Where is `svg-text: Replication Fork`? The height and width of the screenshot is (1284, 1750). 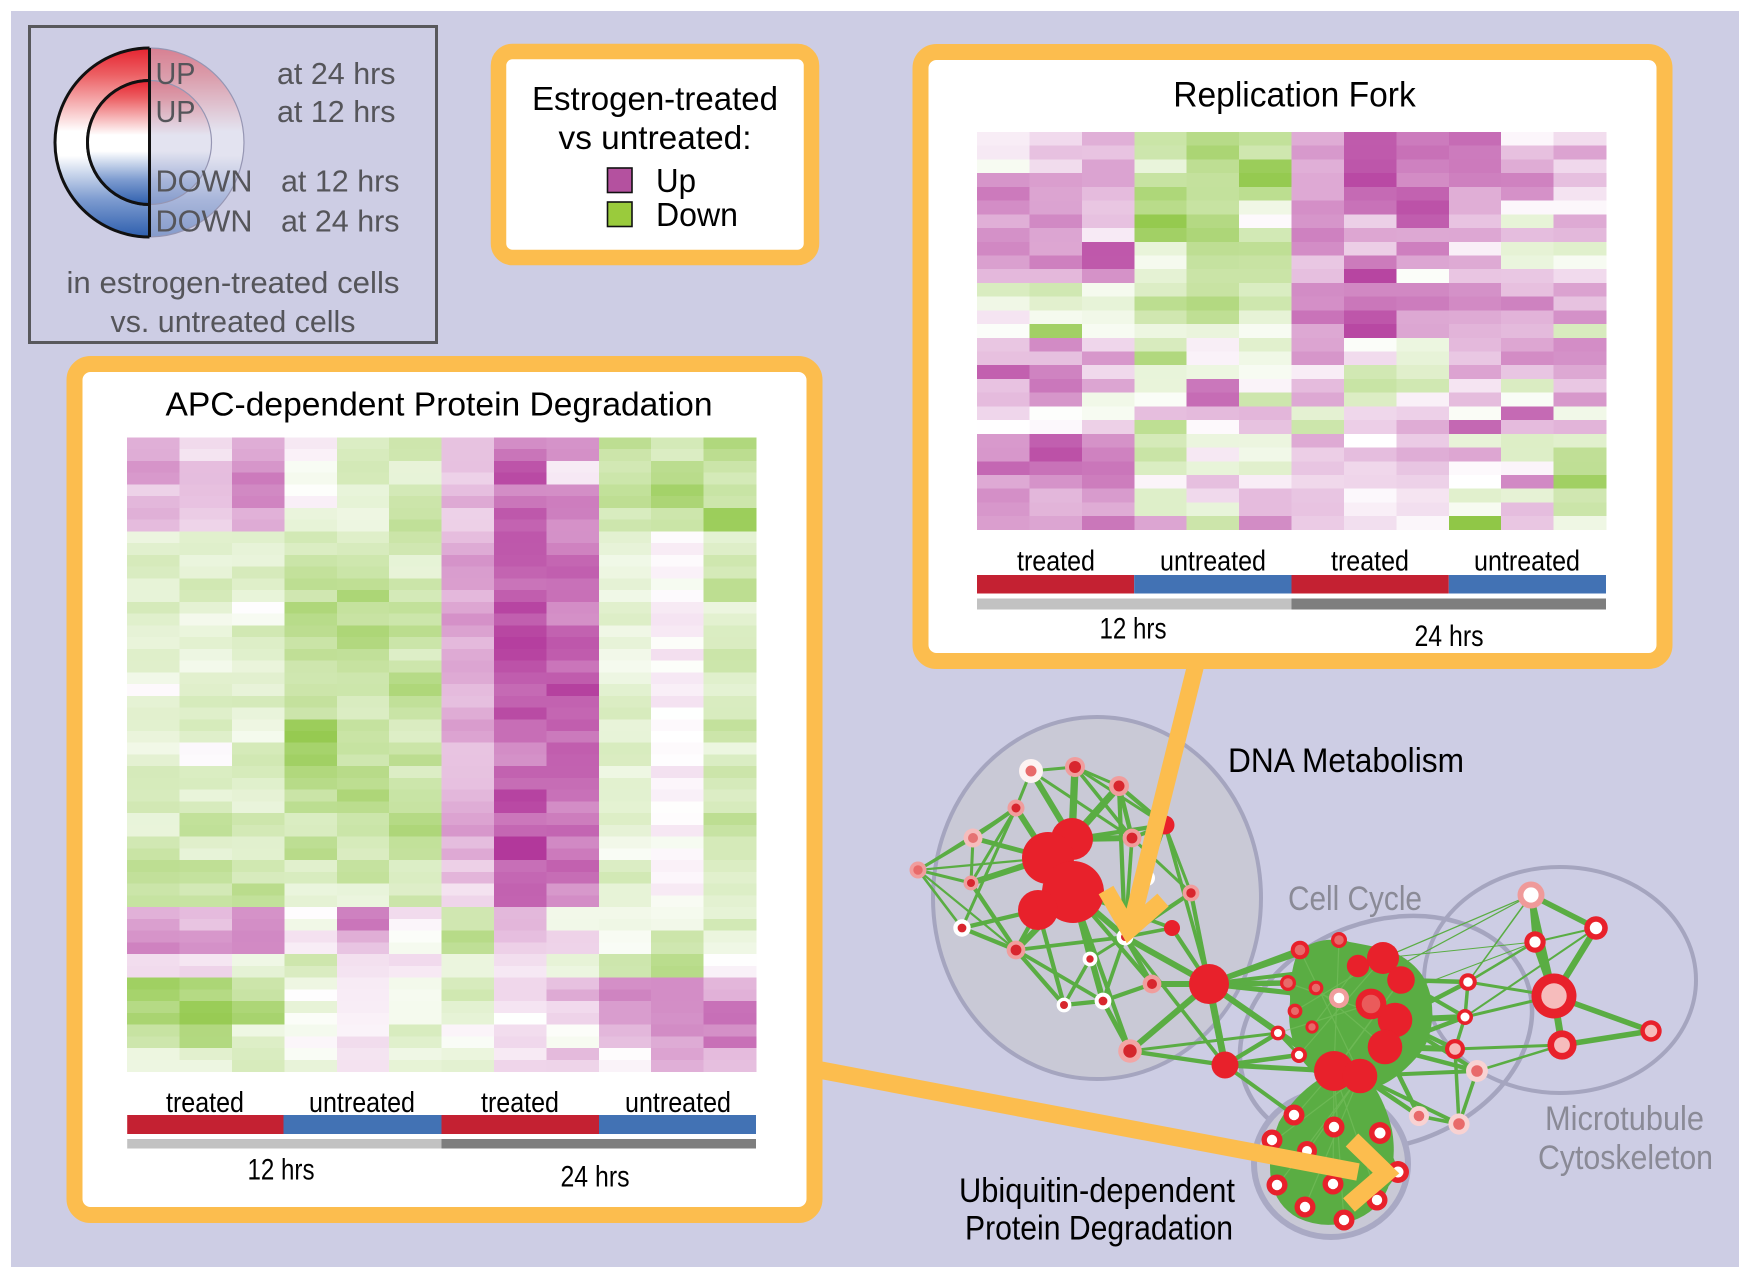 svg-text: Replication Fork is located at coordinates (1294, 95).